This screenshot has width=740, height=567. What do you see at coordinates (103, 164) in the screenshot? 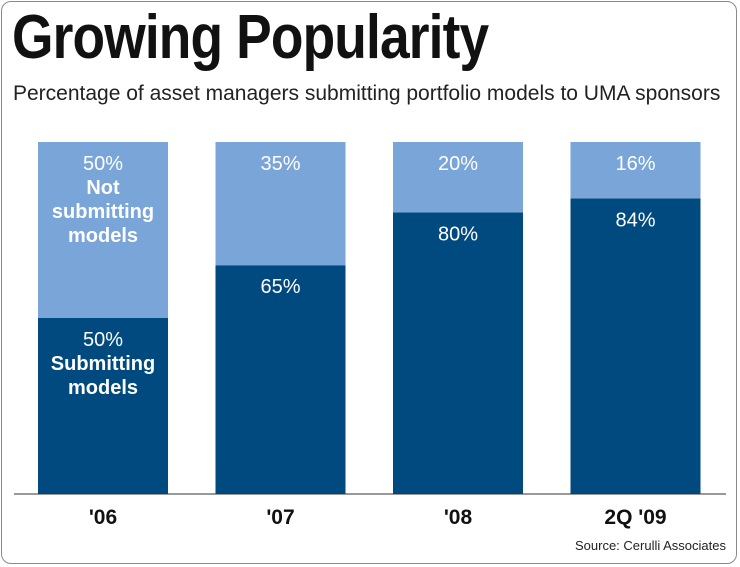
I see `data-label-not-submitting-0: 50%` at bounding box center [103, 164].